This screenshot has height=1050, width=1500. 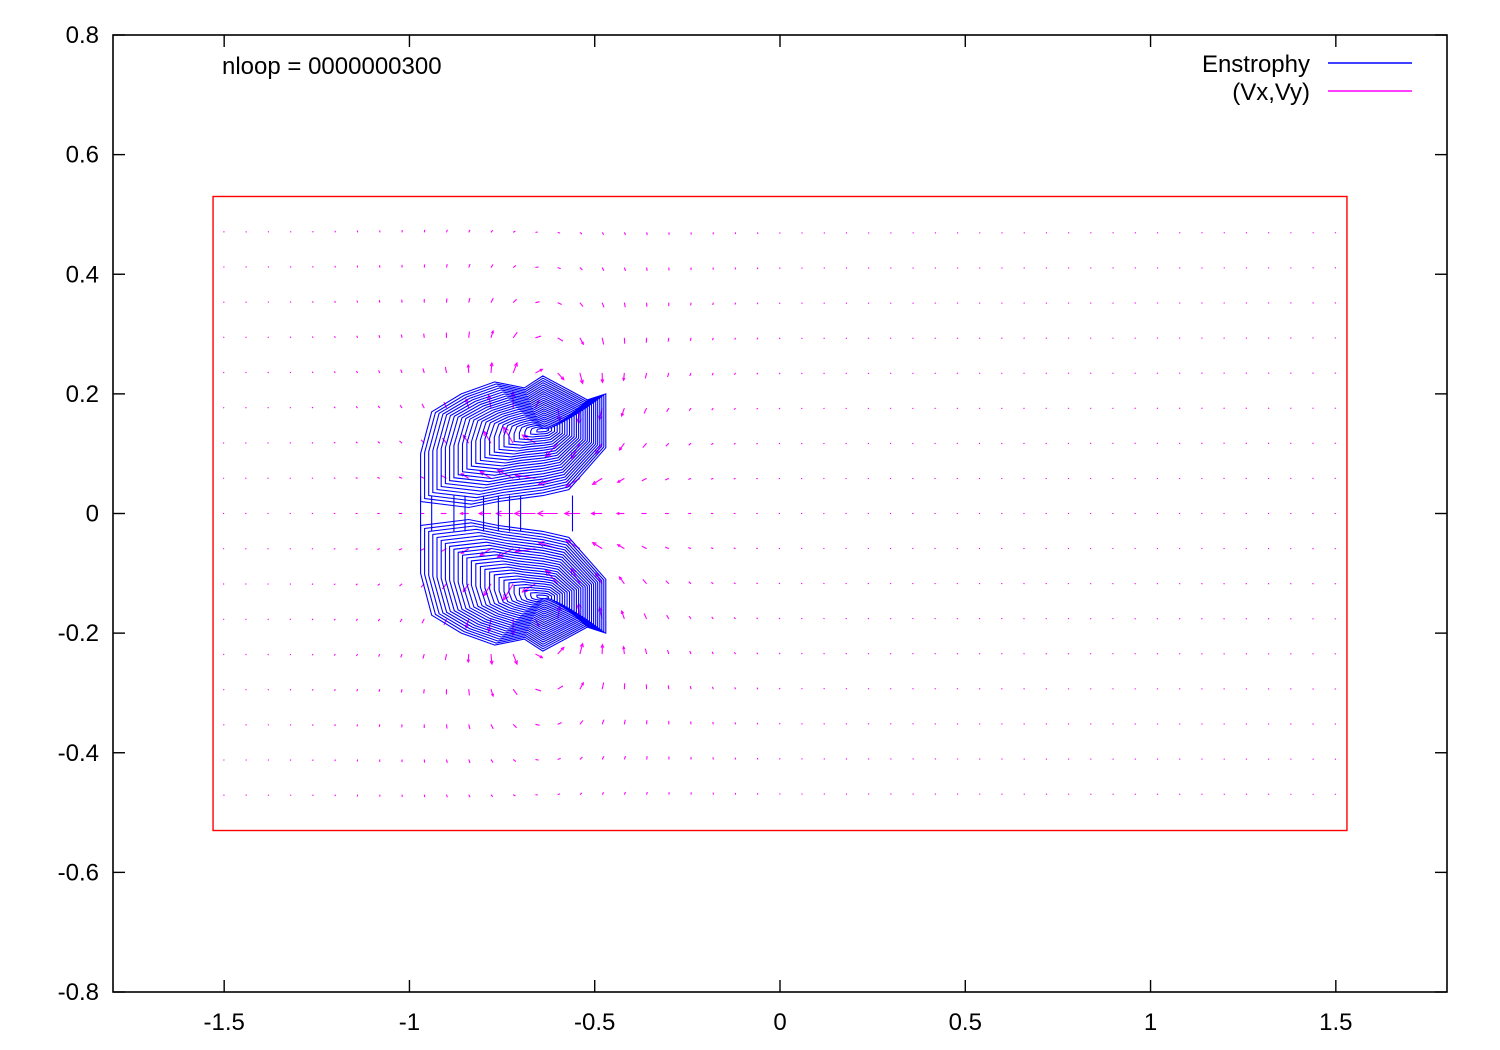 What do you see at coordinates (409, 1022) in the screenshot?
I see `x-tick-label: -1` at bounding box center [409, 1022].